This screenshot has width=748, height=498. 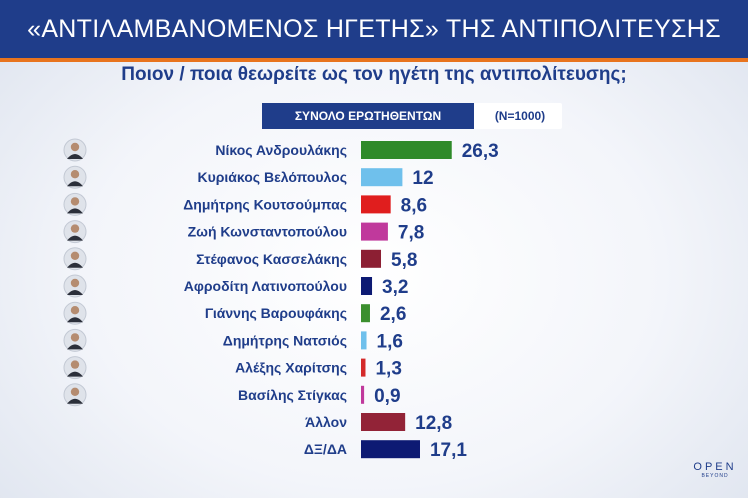 I want to click on category-label: Βασίλης Στίγκας, so click(x=292, y=395).